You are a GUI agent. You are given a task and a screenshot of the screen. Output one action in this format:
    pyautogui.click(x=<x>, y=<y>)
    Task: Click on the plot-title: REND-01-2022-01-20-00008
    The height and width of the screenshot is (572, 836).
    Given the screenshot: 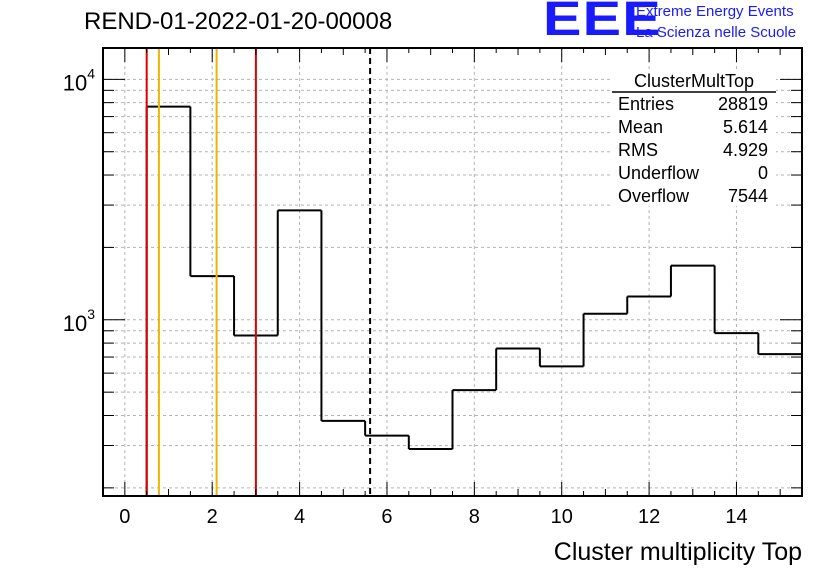 What is the action you would take?
    pyautogui.click(x=238, y=21)
    